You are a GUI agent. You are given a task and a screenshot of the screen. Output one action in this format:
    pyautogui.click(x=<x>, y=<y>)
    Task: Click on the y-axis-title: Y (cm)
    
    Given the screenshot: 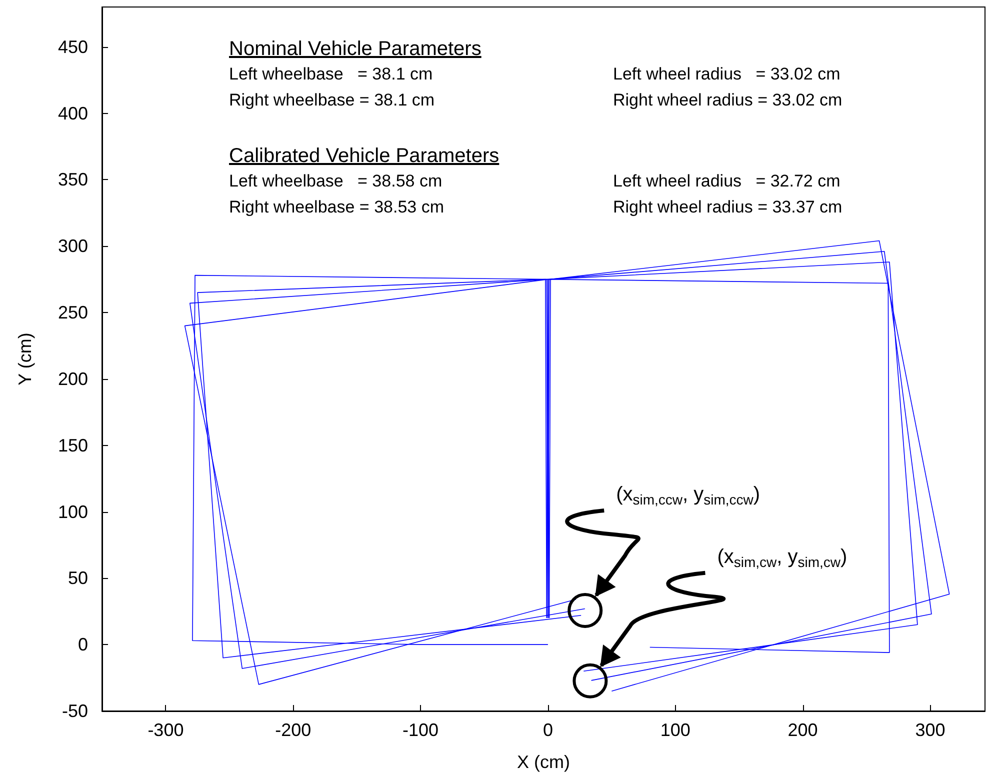 What is the action you would take?
    pyautogui.click(x=25, y=359)
    